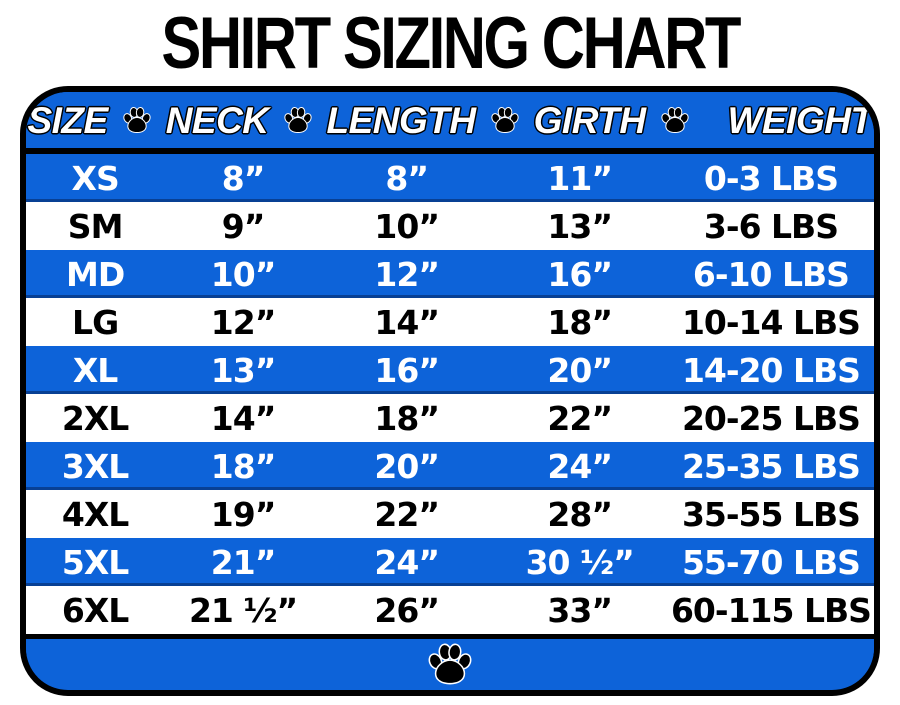 The height and width of the screenshot is (705, 900). I want to click on cell-size: 3XL, so click(95, 466).